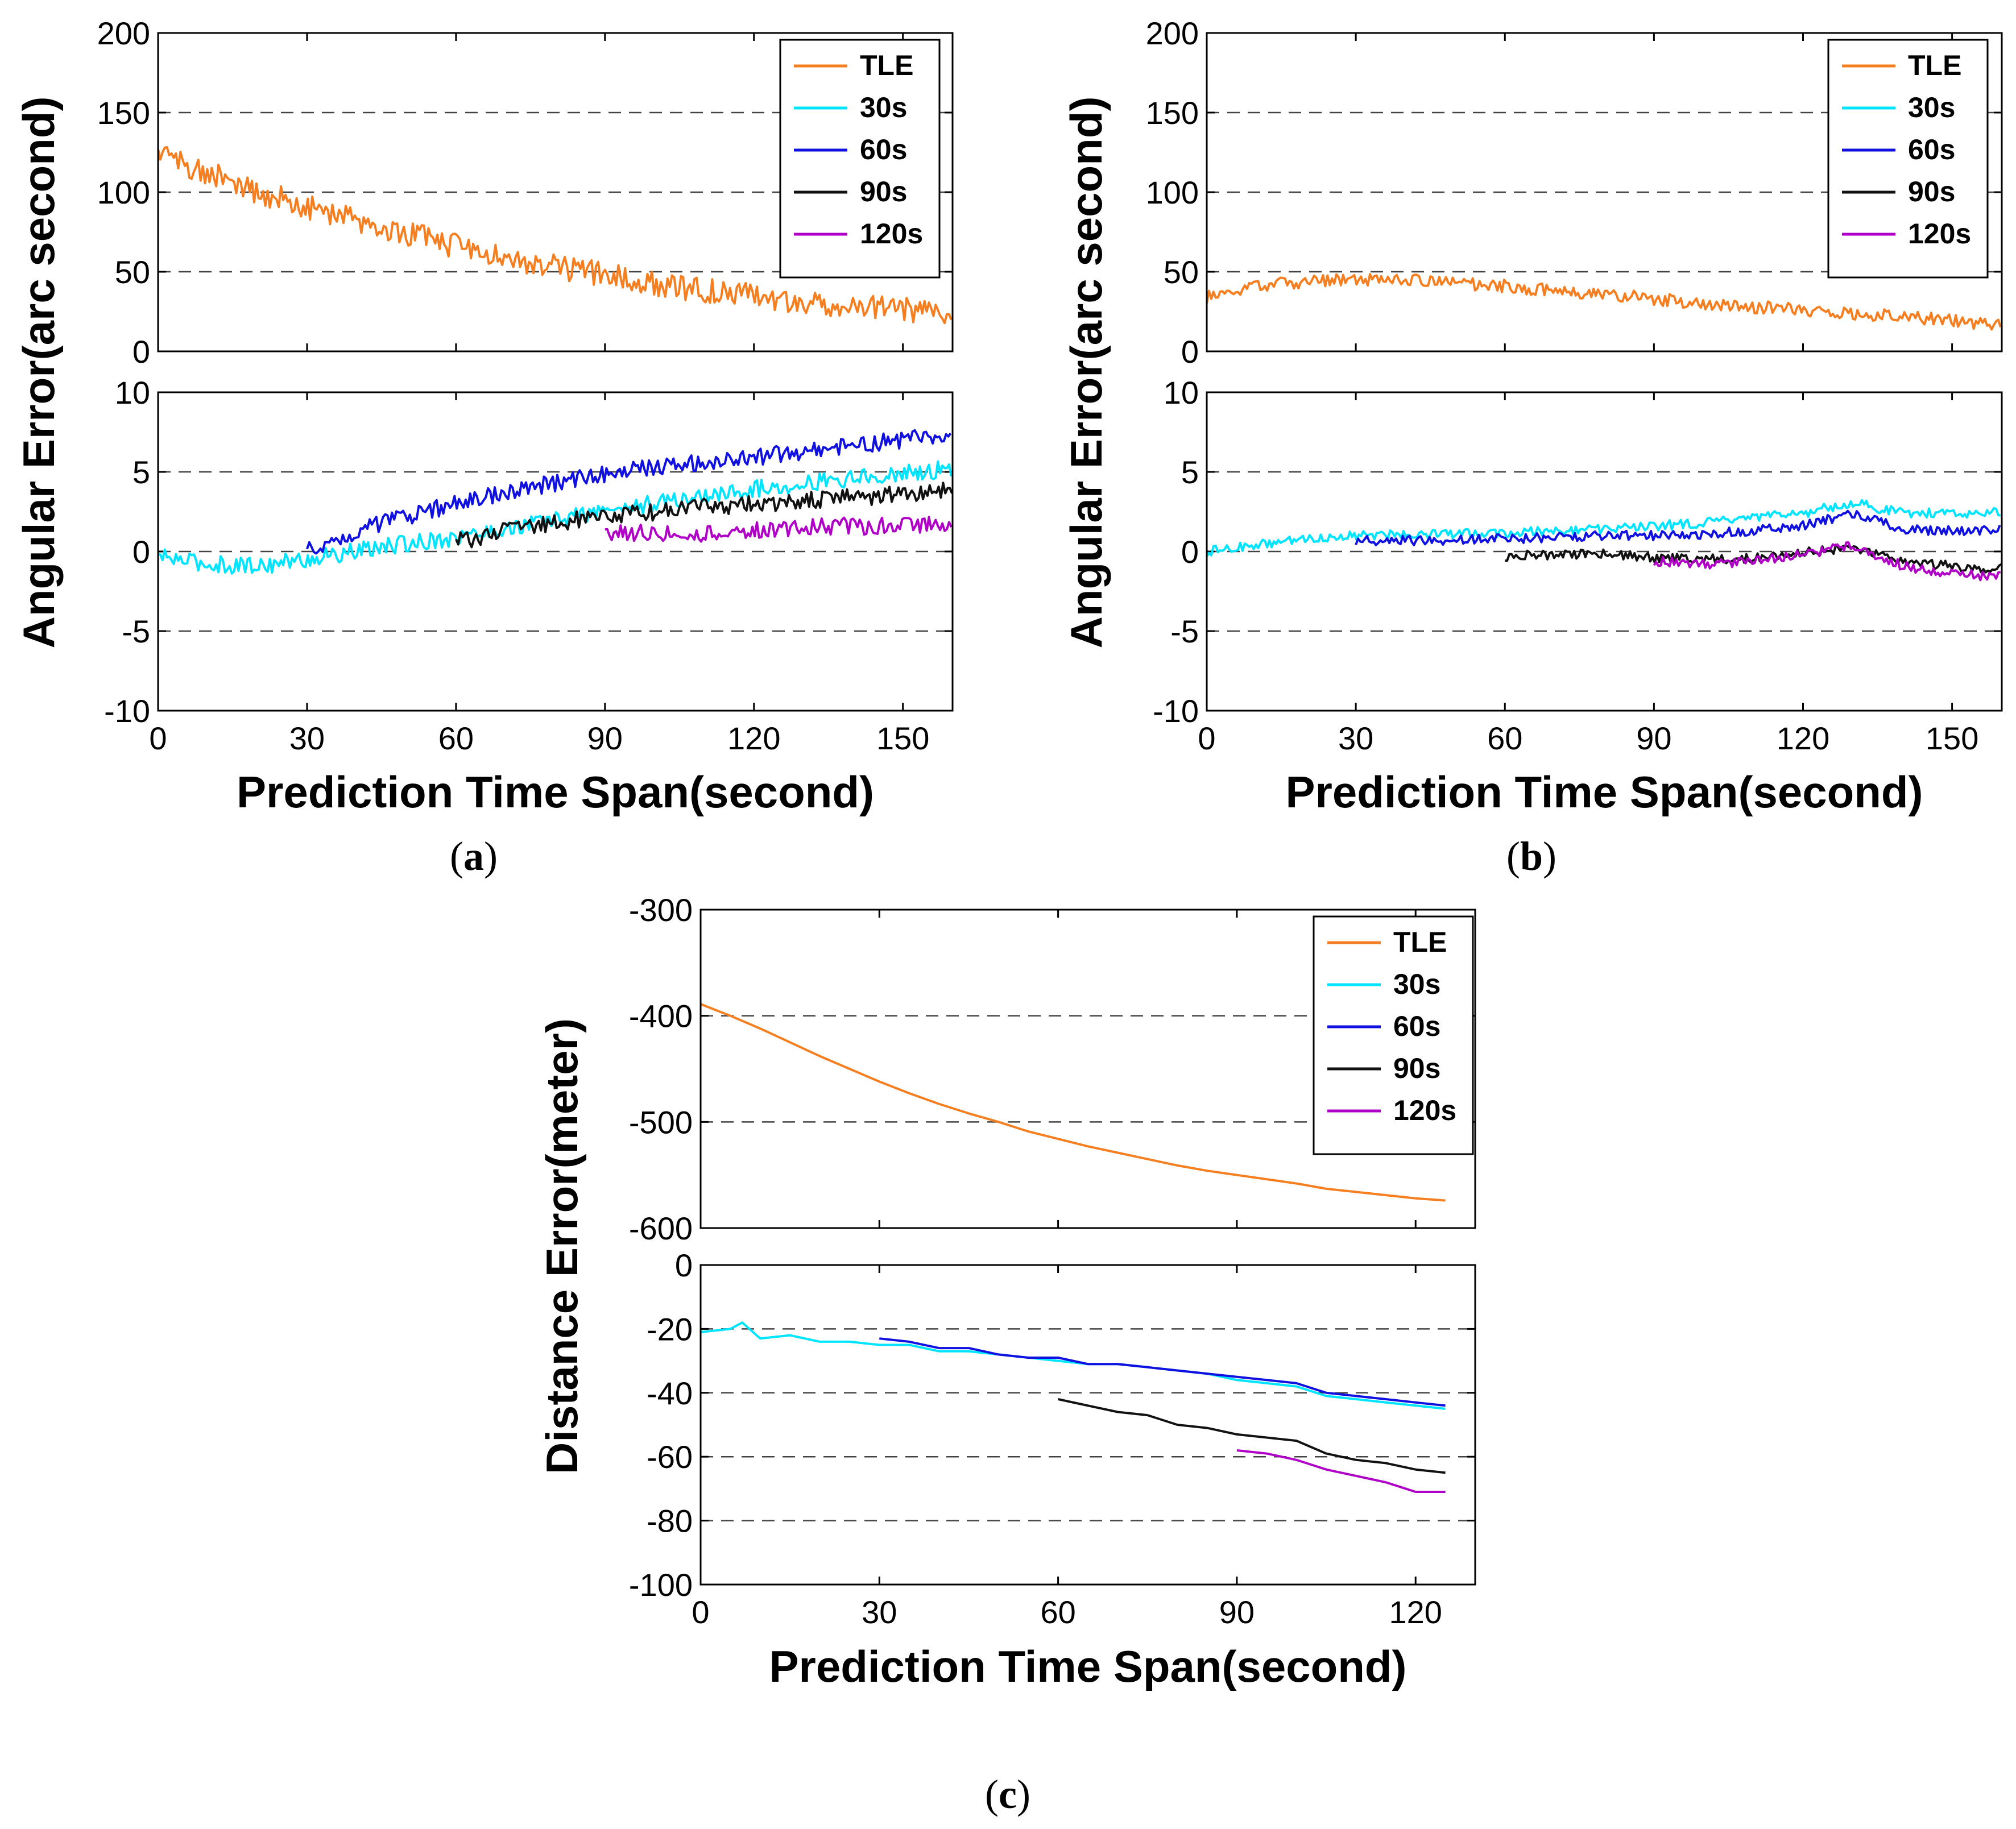 The height and width of the screenshot is (1829, 2016). Describe the element at coordinates (1181, 272) in the screenshot. I see `y-tick-label: 50` at that location.